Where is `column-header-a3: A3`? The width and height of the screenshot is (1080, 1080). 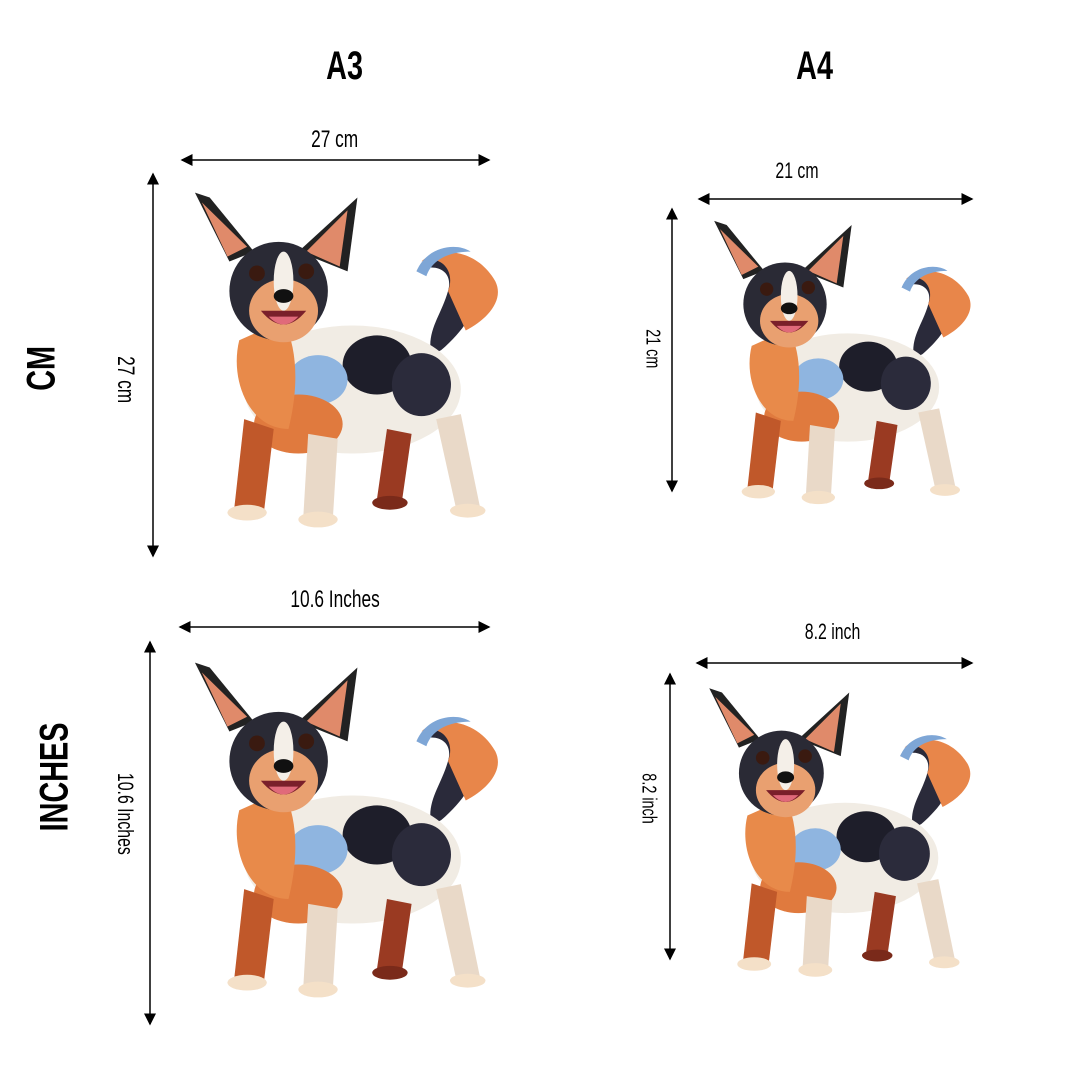 column-header-a3: A3 is located at coordinates (345, 66).